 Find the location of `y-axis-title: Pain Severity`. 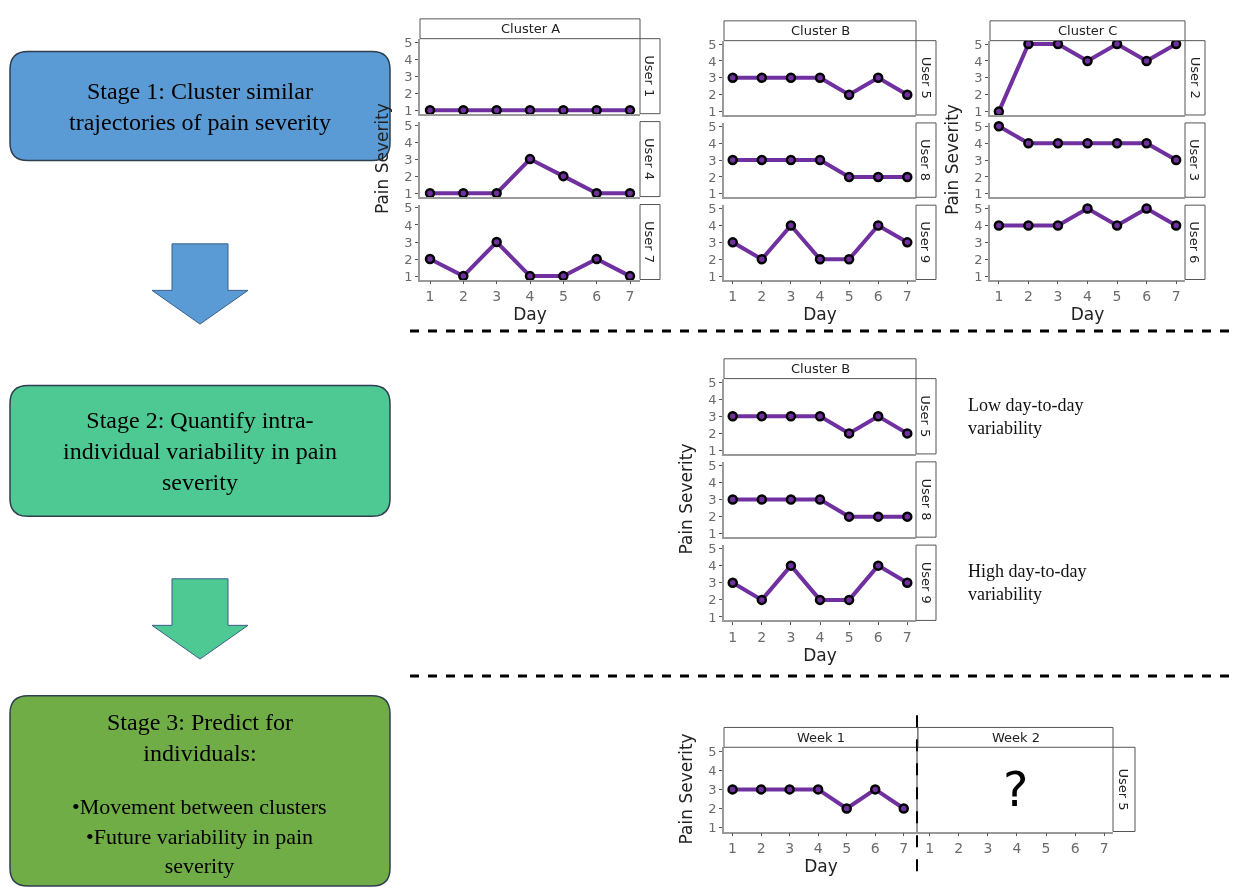

y-axis-title: Pain Severity is located at coordinates (686, 499).